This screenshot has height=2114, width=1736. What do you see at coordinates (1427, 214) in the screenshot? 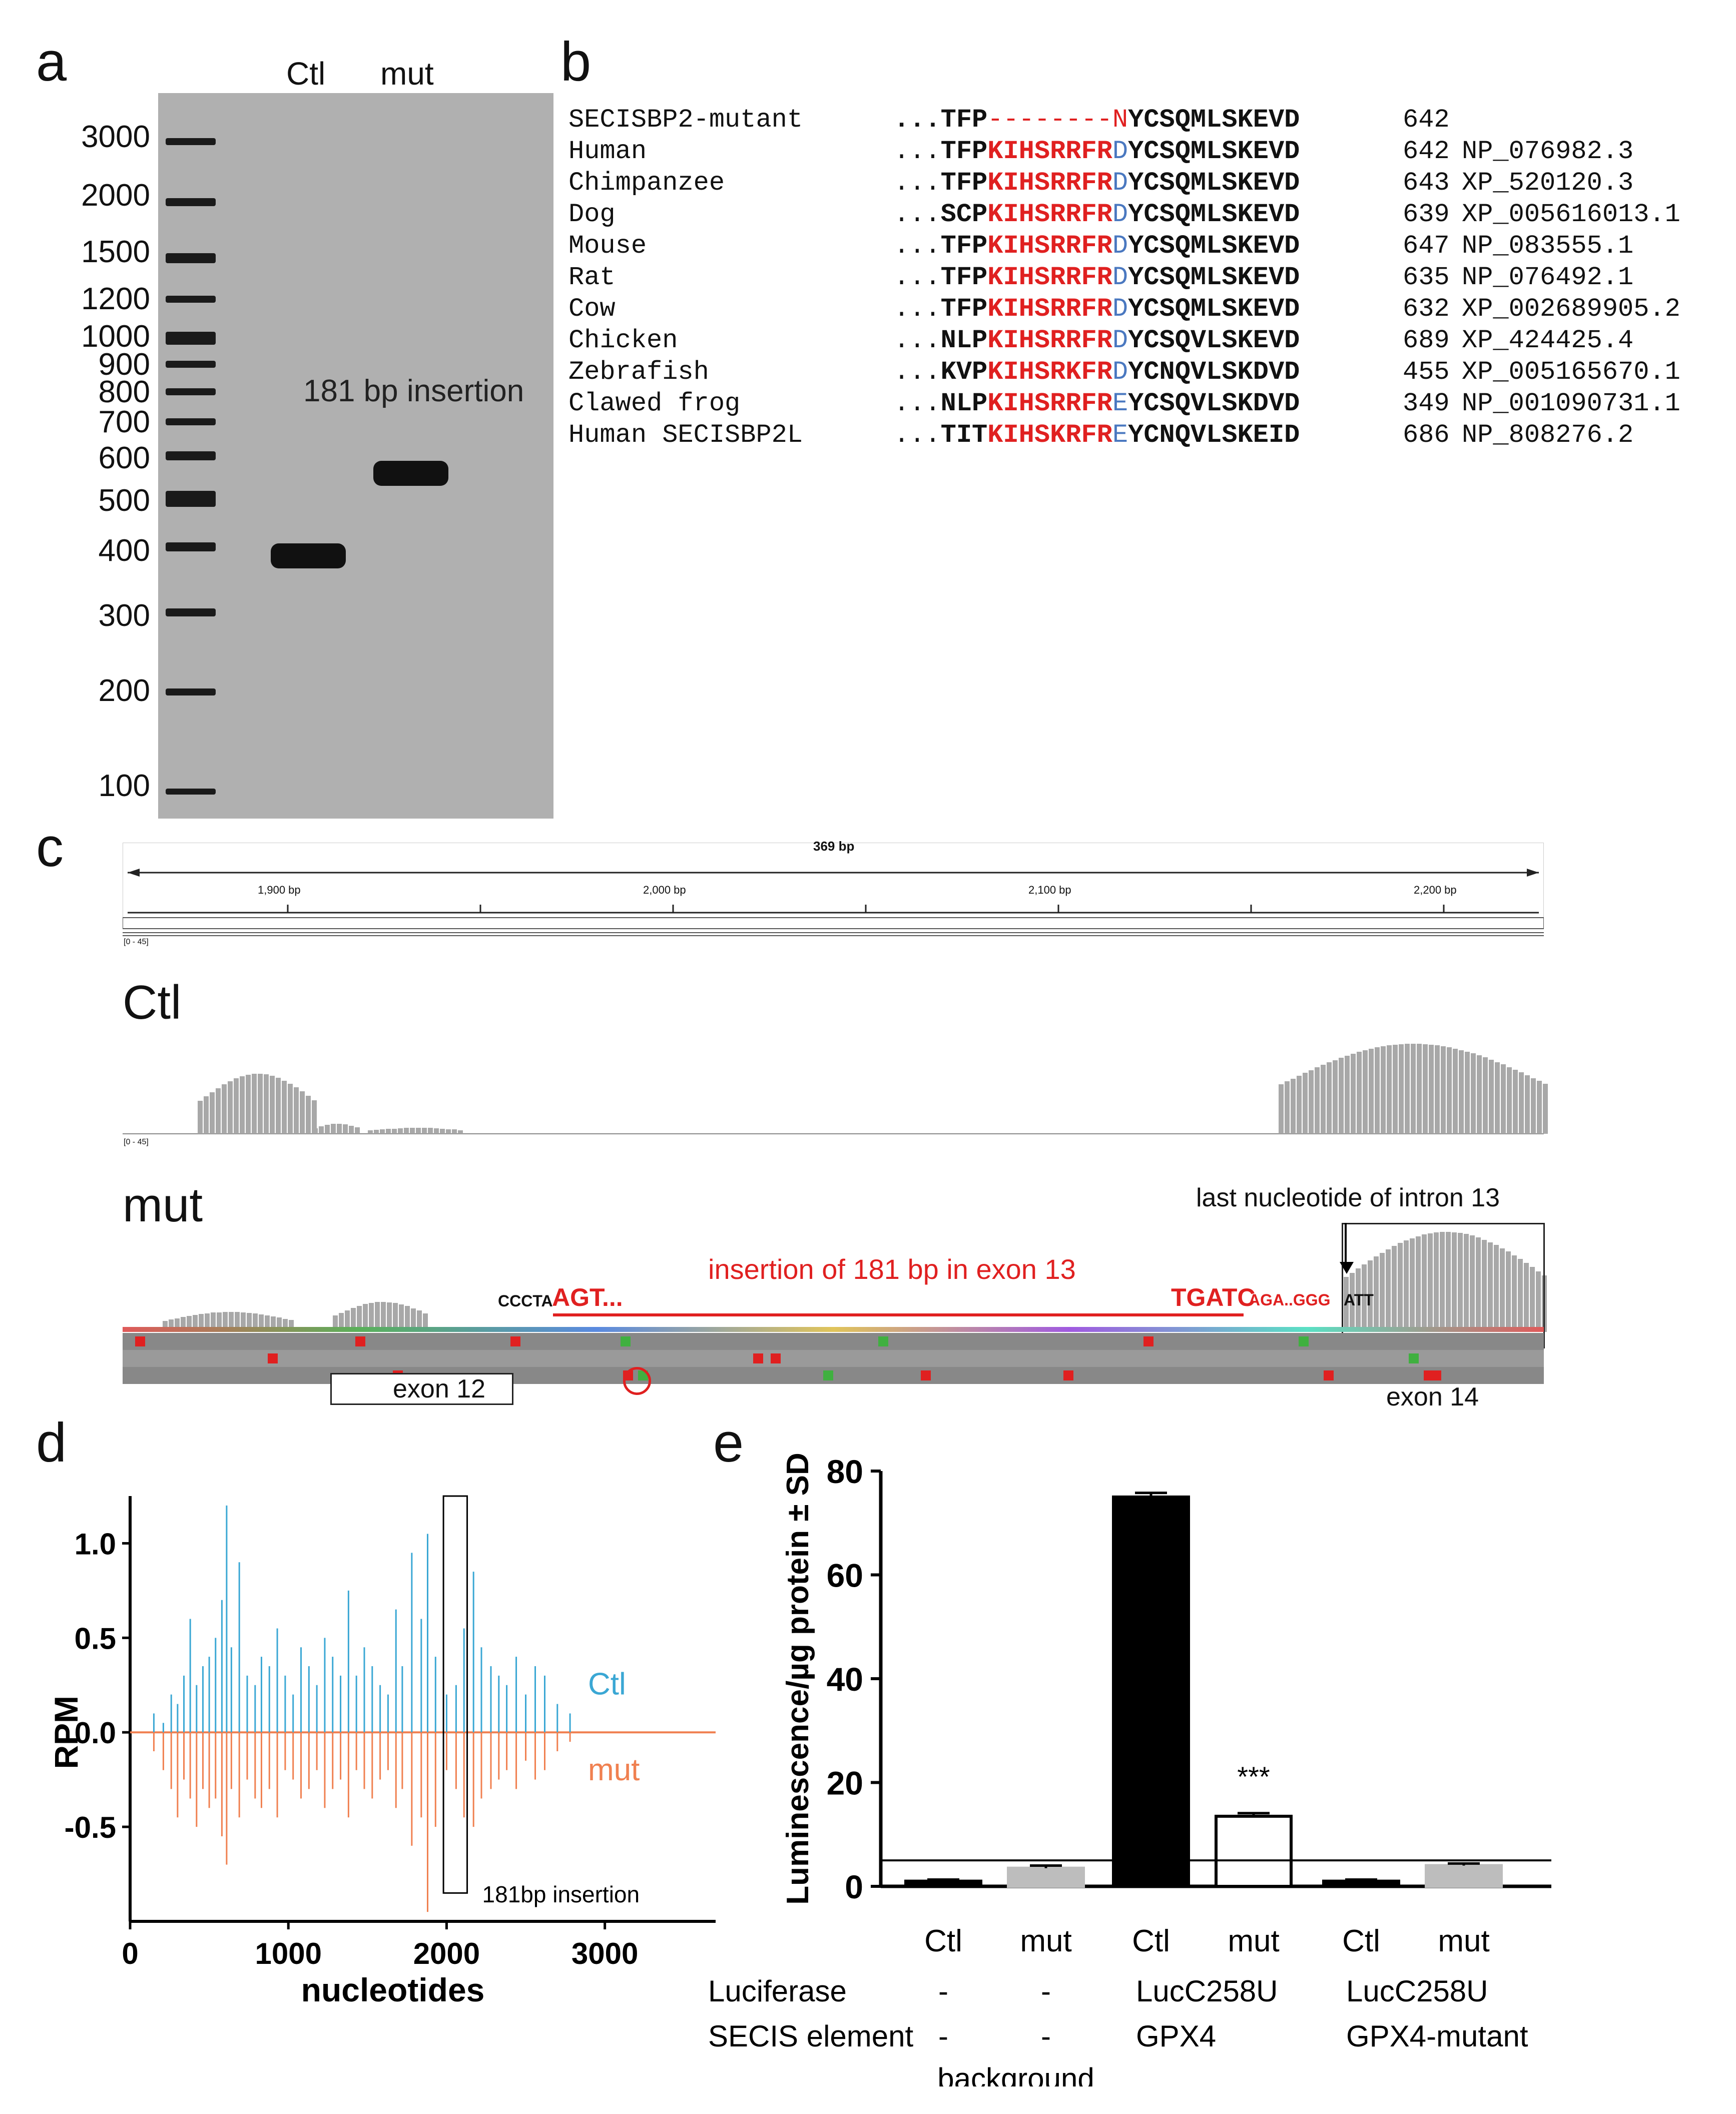
I see `residue-number: 639` at bounding box center [1427, 214].